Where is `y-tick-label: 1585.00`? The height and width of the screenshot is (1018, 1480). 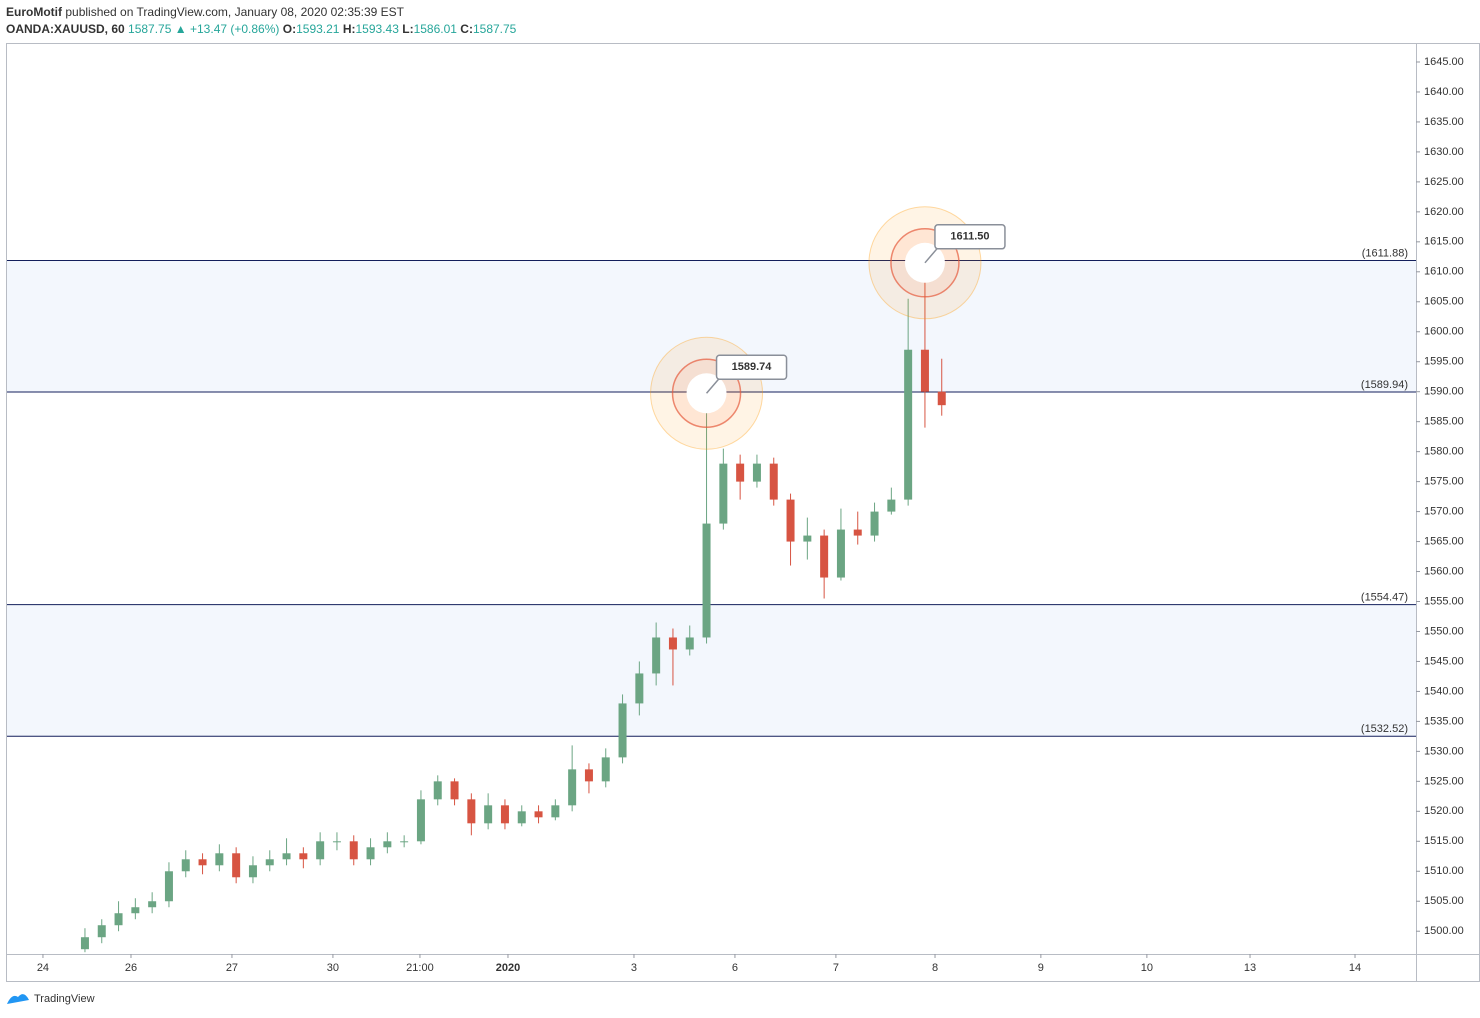
y-tick-label: 1585.00 is located at coordinates (1444, 422).